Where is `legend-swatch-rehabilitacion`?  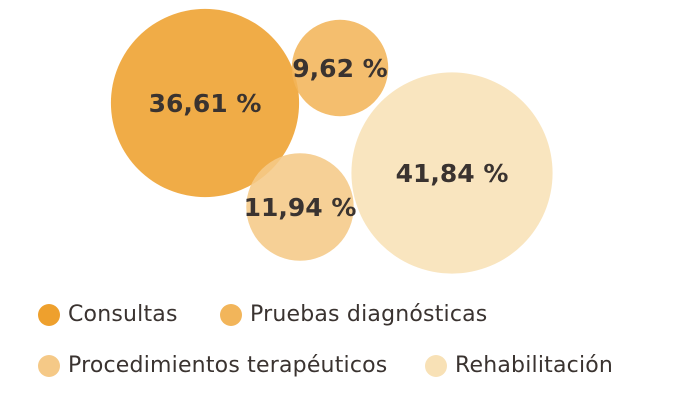 legend-swatch-rehabilitacion is located at coordinates (436, 365).